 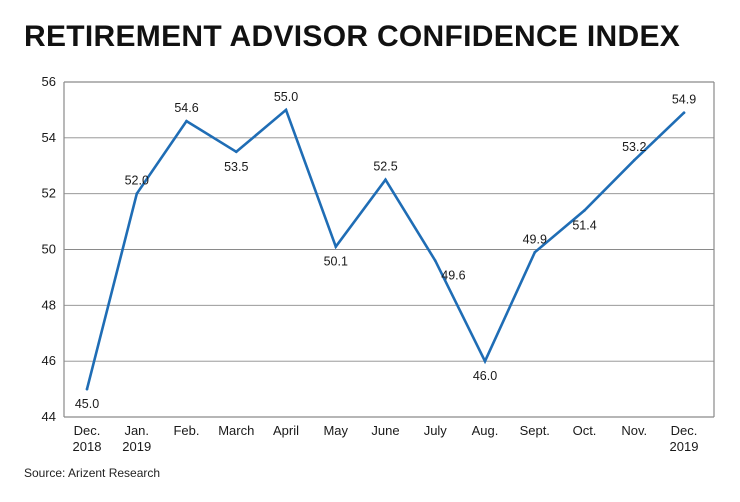 I want to click on x-tick-label: Aug., so click(x=485, y=430).